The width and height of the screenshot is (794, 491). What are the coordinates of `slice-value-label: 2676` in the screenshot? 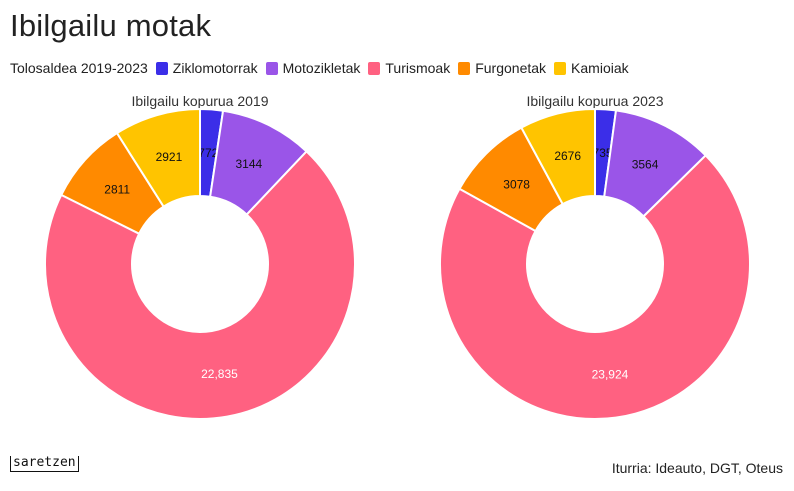 It's located at (567, 156).